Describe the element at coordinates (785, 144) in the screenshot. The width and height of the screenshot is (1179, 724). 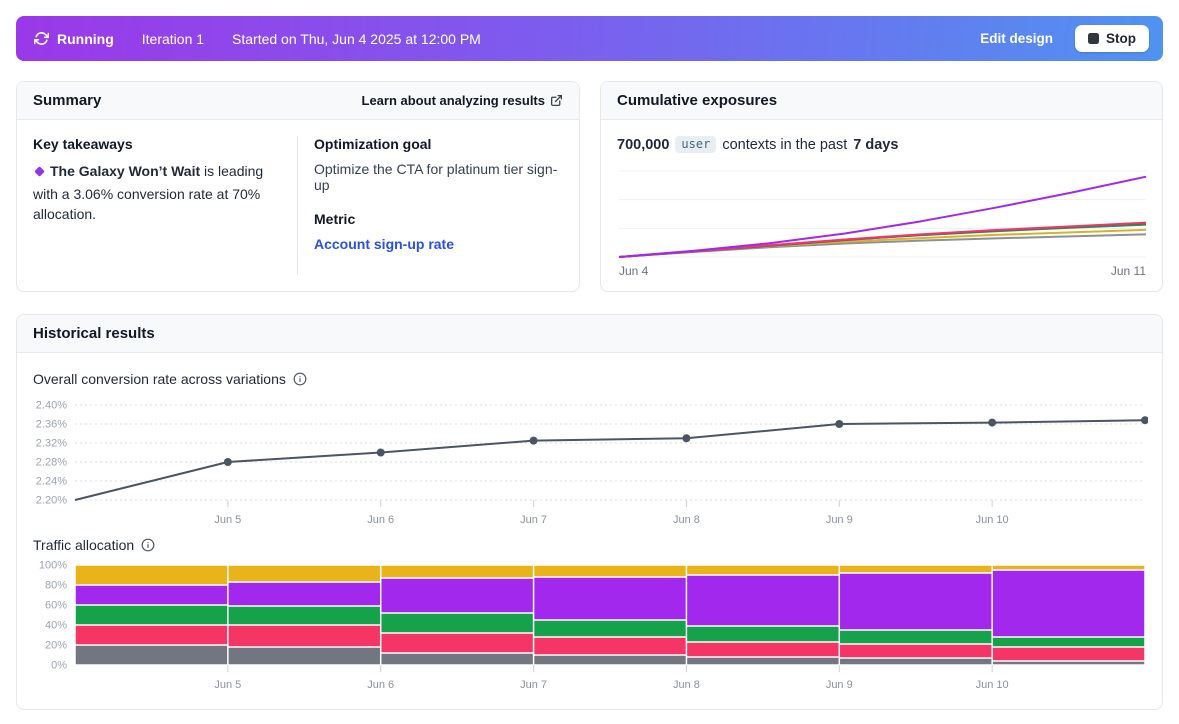
I see `exposures-middle-text: contexts in the past` at that location.